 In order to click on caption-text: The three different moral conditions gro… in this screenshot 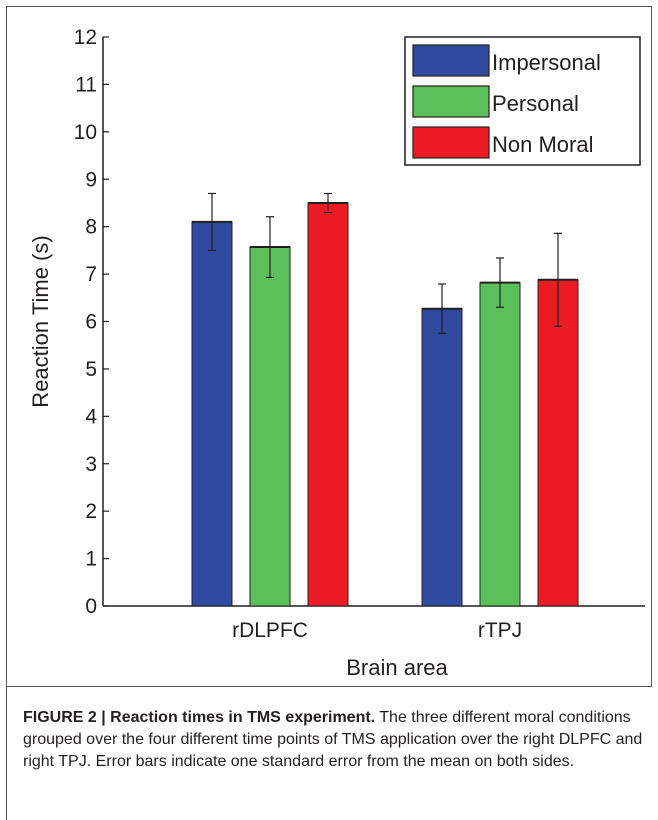, I will do `click(333, 739)`.